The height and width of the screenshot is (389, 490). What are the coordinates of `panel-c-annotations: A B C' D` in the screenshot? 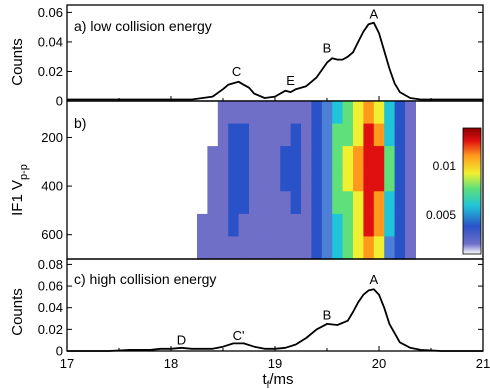 It's located at (278, 310).